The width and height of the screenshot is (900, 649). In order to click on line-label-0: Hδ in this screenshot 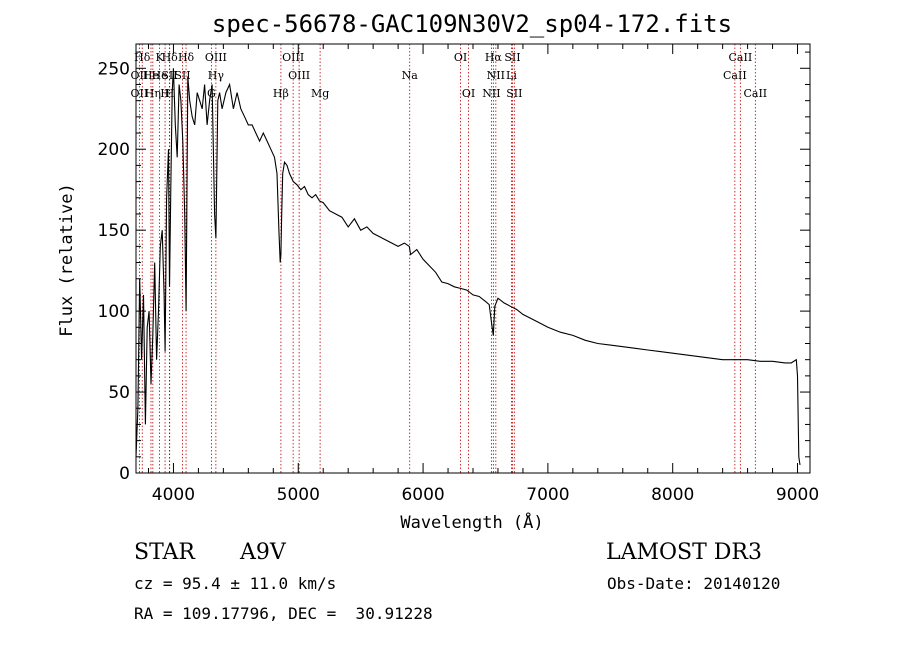, I will do `click(142, 57)`.